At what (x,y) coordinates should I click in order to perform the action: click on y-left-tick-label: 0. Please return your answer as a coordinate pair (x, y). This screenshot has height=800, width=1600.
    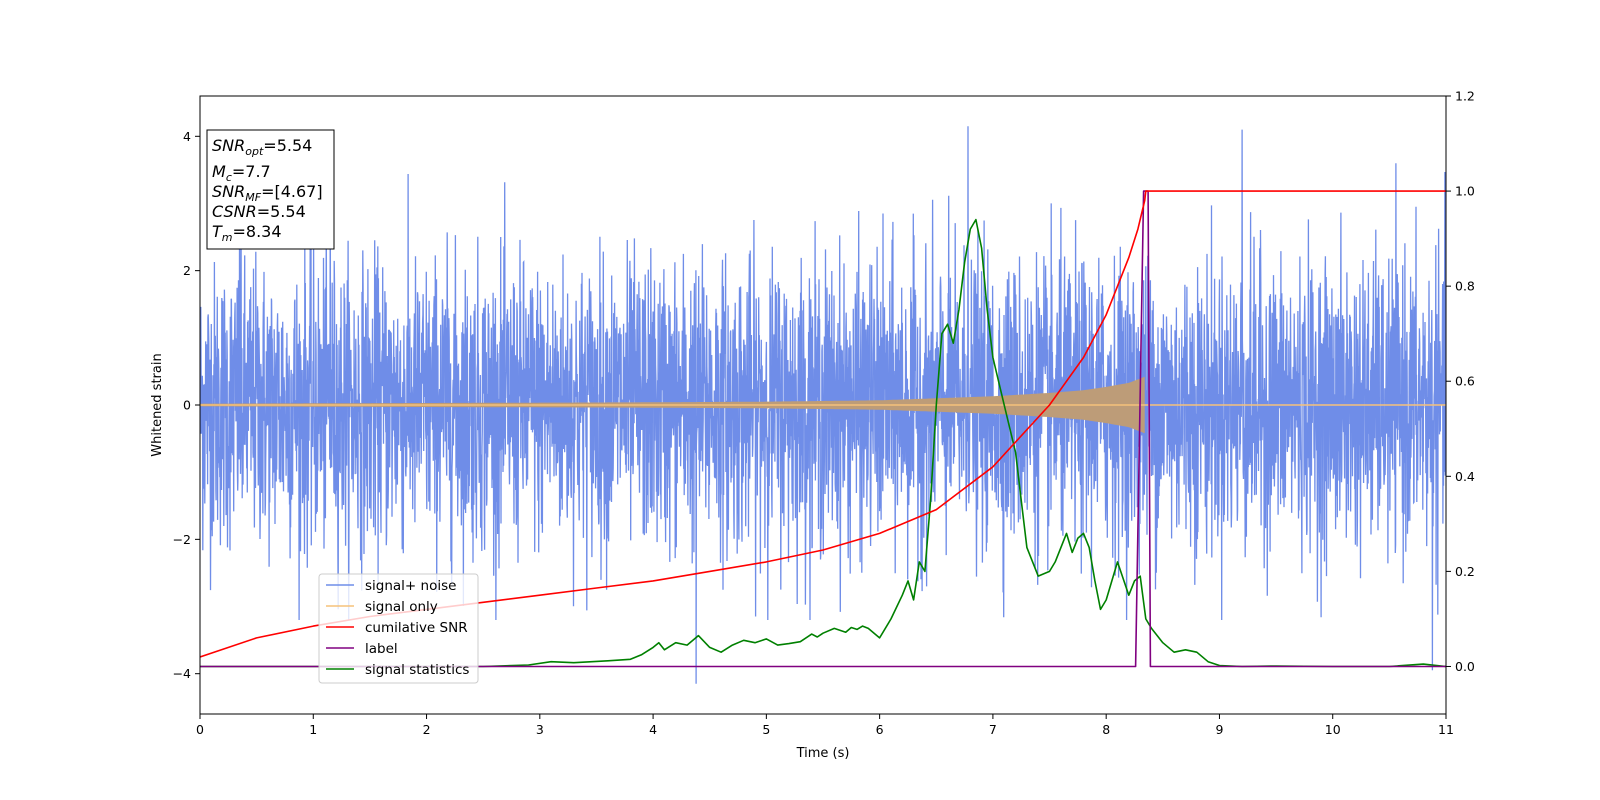
    Looking at the image, I should click on (187, 405).